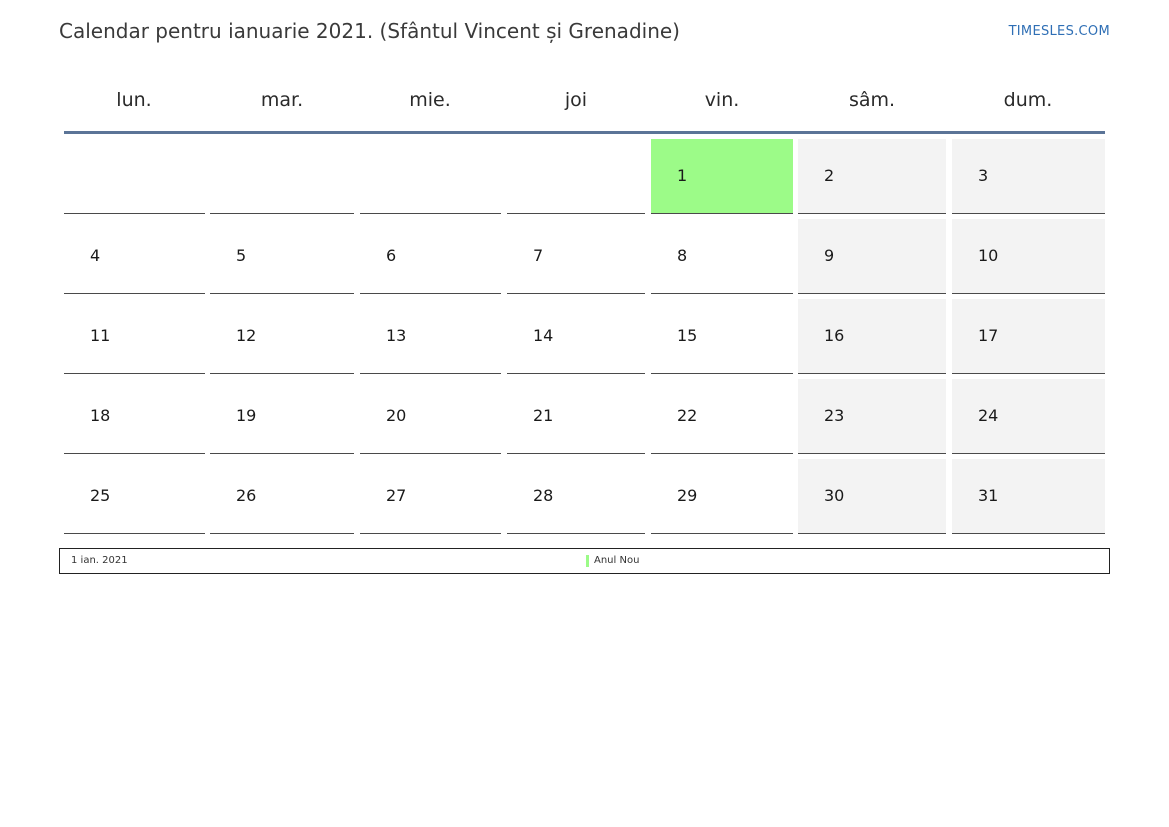  I want to click on day-number: 20, so click(396, 415).